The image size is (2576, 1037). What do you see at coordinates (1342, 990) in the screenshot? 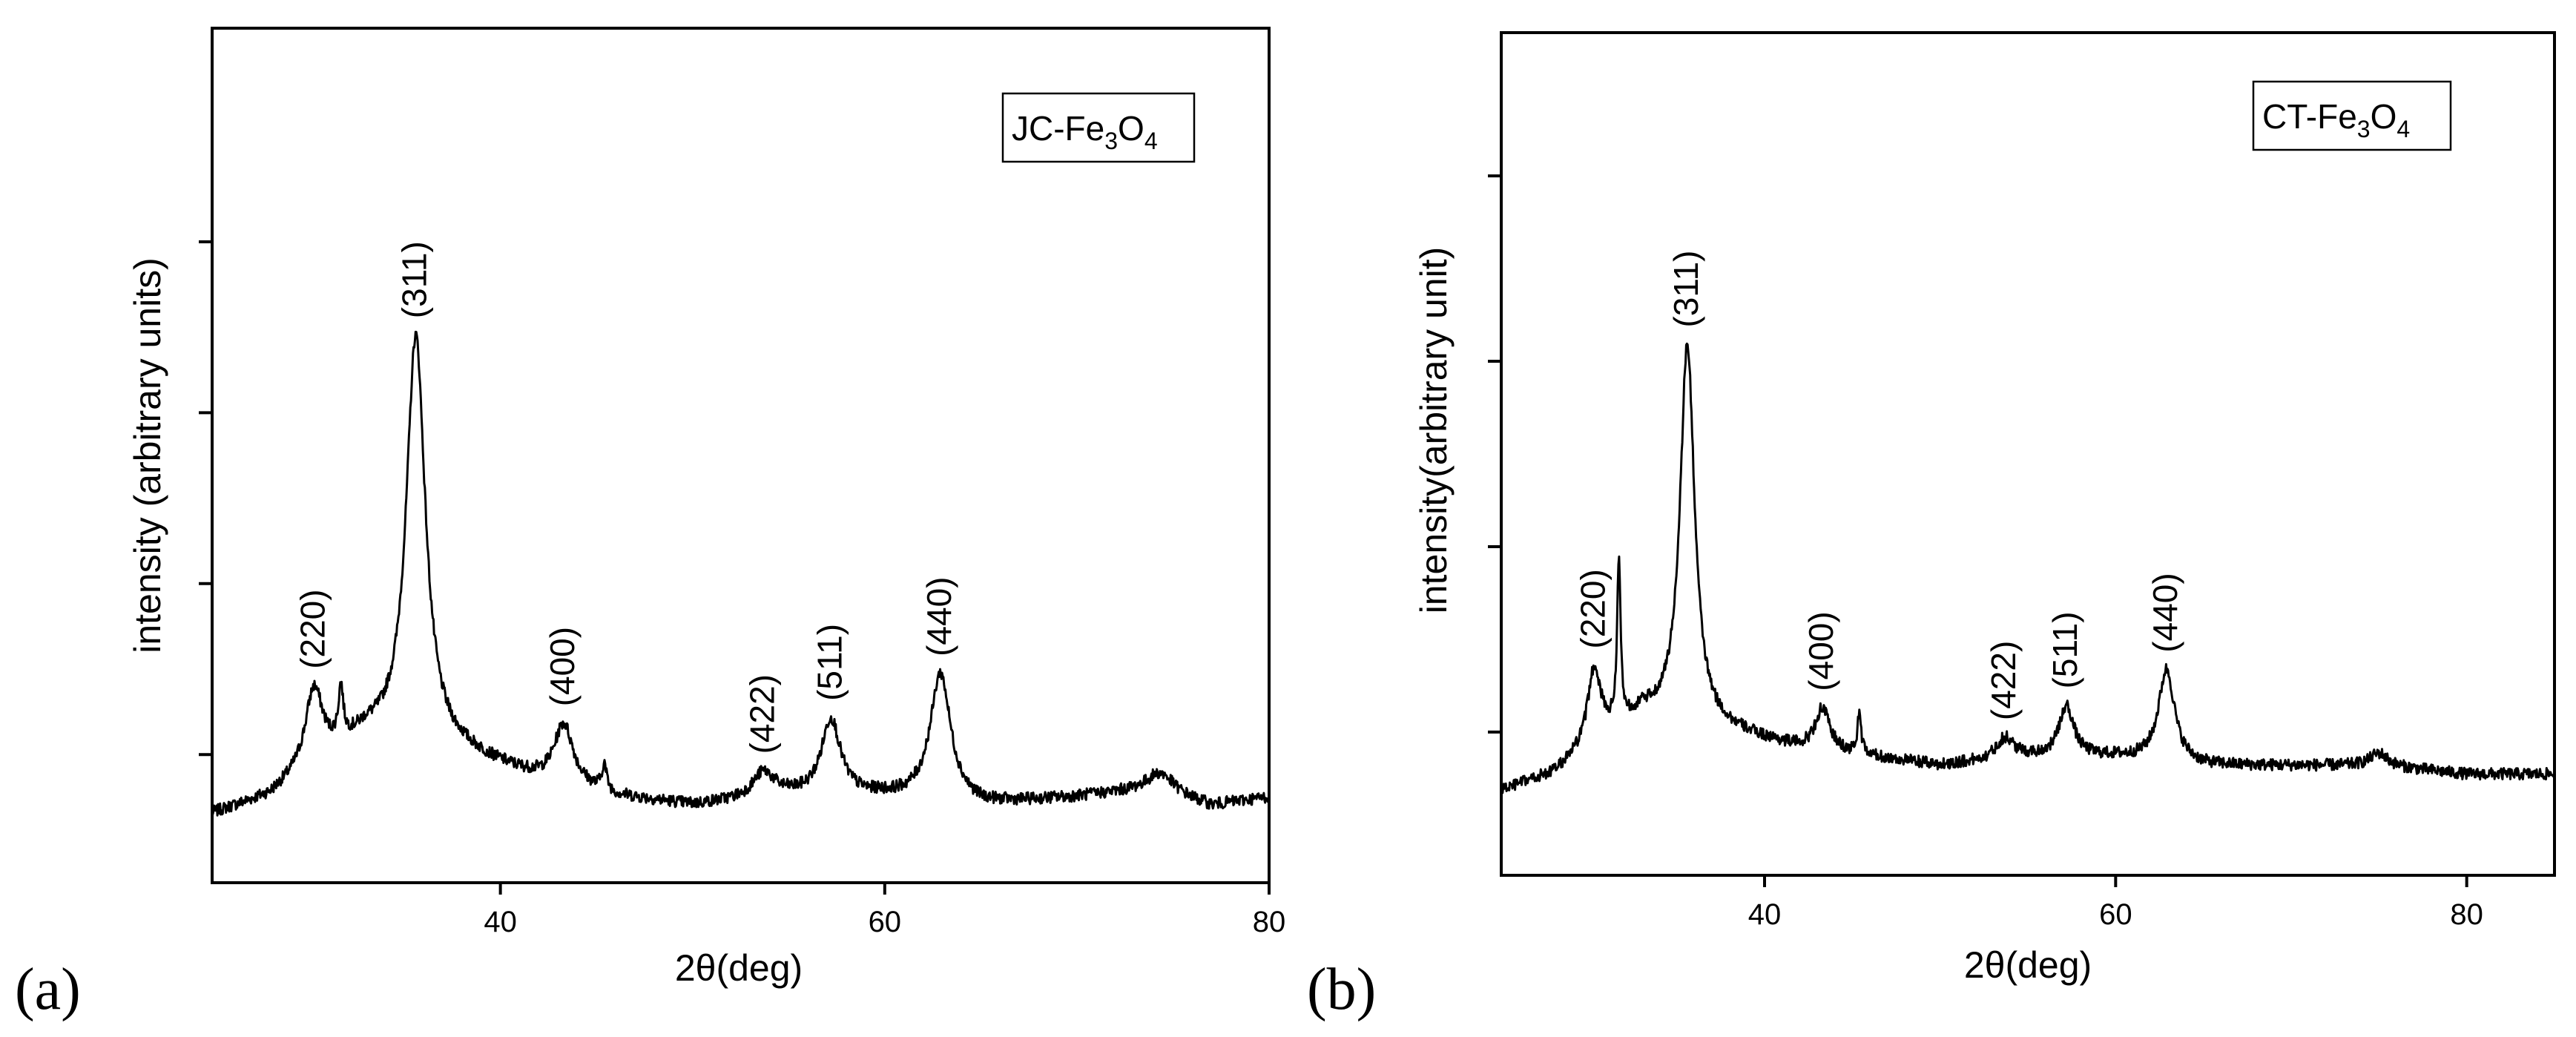
I see `panel-label: (b)` at bounding box center [1342, 990].